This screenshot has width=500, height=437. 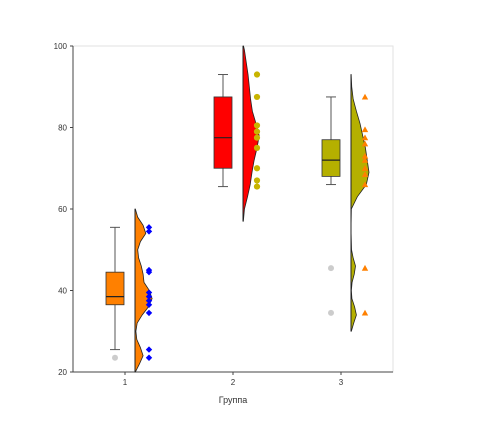 What do you see at coordinates (143, 290) in the screenshot?
I see `half-violin` at bounding box center [143, 290].